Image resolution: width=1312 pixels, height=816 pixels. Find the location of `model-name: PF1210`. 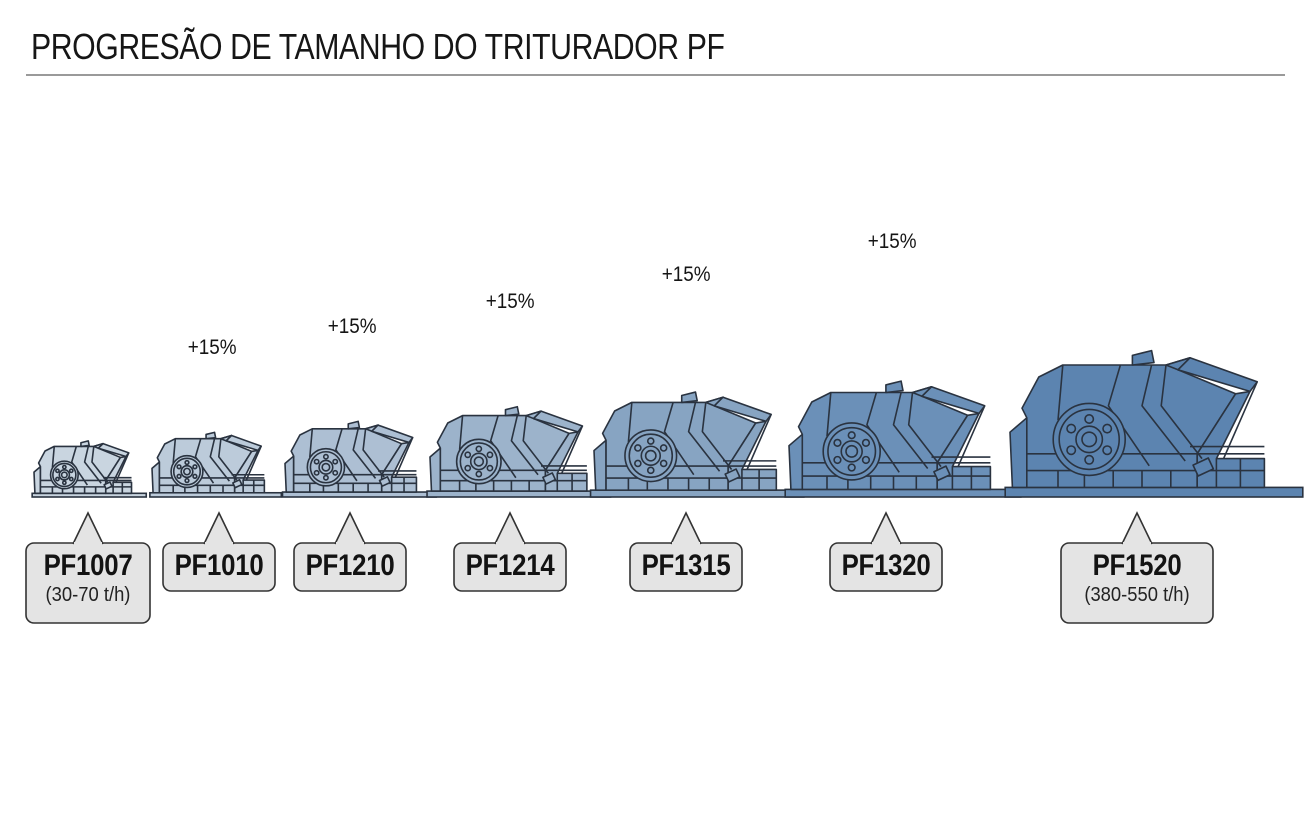

model-name: PF1210 is located at coordinates (350, 565).